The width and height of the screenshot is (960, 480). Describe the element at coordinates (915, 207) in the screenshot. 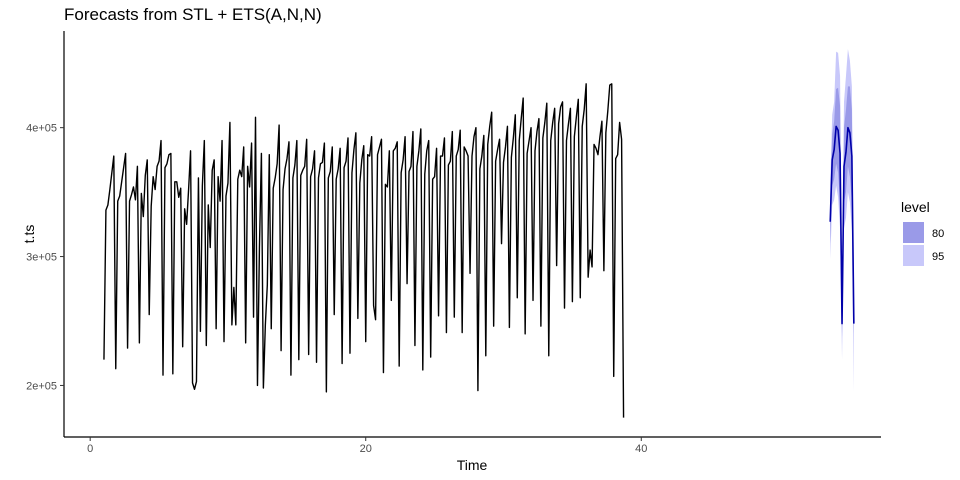

I see `legend-title: level` at that location.